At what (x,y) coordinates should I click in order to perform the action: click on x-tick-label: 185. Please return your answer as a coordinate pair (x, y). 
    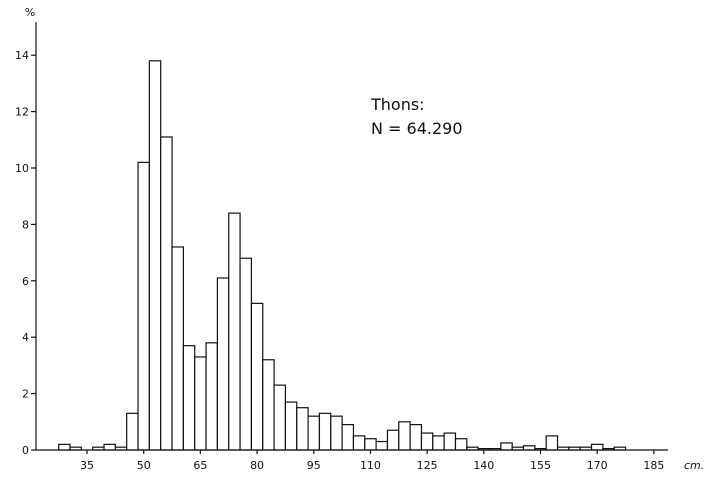
    Looking at the image, I should click on (653, 465).